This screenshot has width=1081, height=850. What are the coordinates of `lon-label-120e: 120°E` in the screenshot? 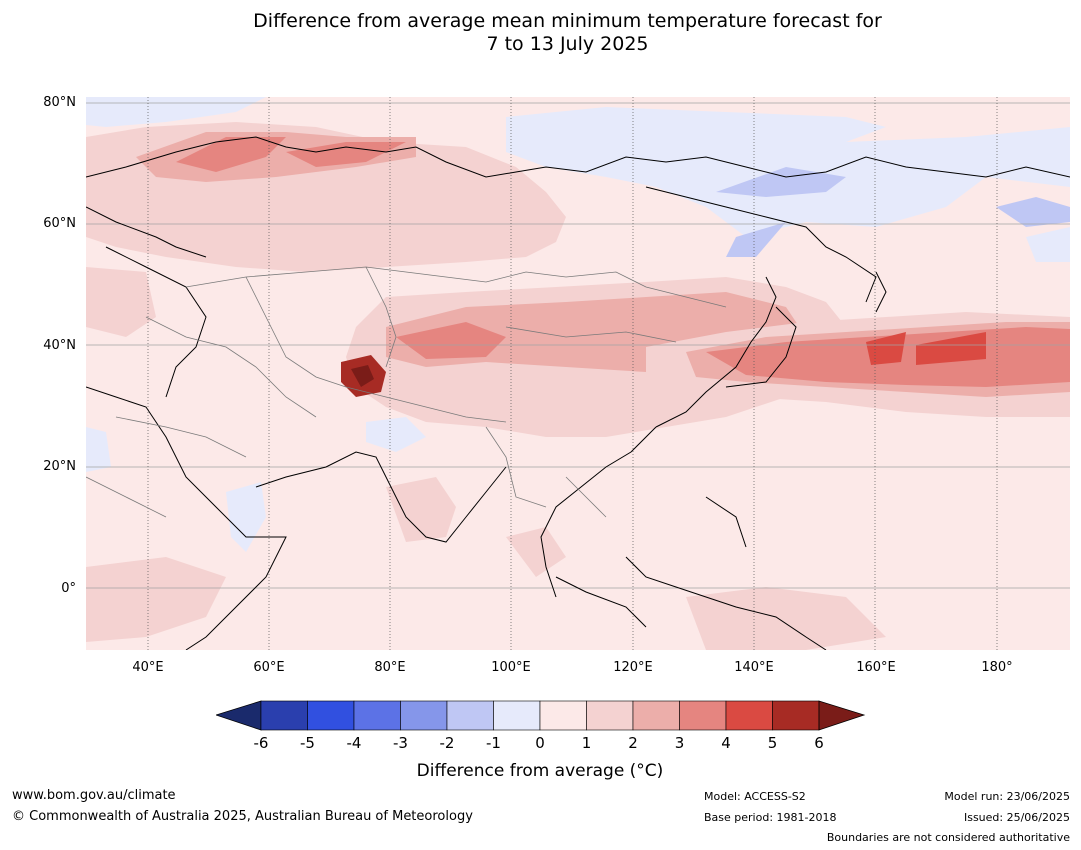 It's located at (633, 667).